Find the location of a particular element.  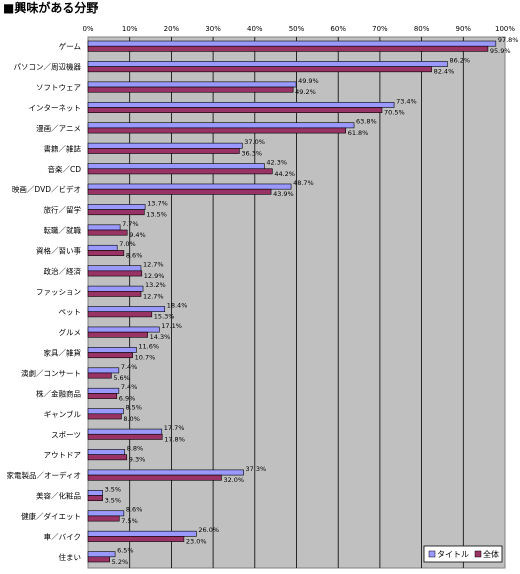

x-tick-label: 80% is located at coordinates (422, 29).